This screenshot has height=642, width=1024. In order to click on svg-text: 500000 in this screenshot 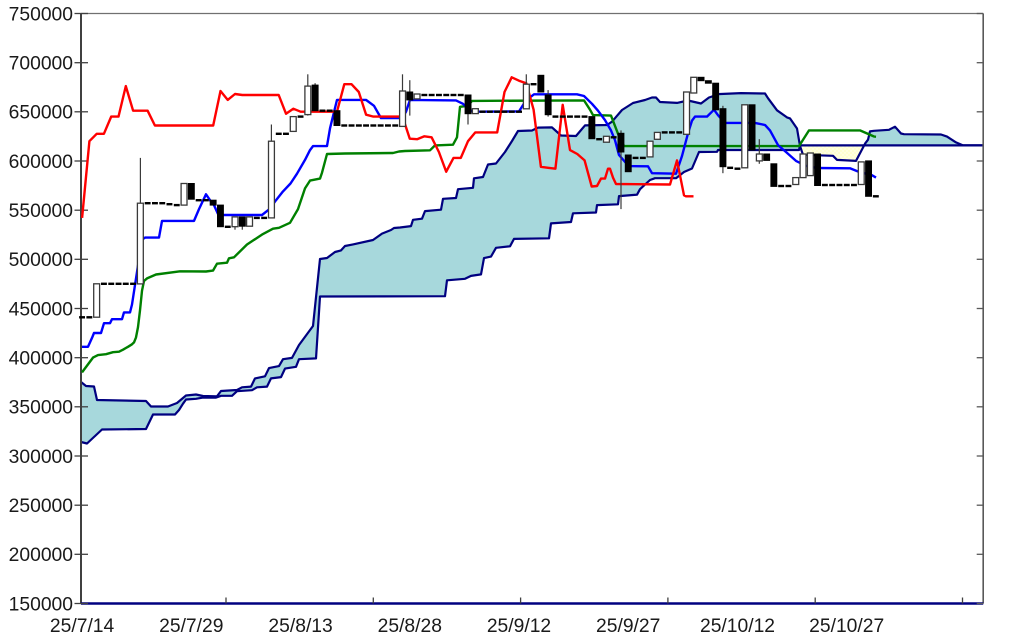, I will do `click(41, 260)`.